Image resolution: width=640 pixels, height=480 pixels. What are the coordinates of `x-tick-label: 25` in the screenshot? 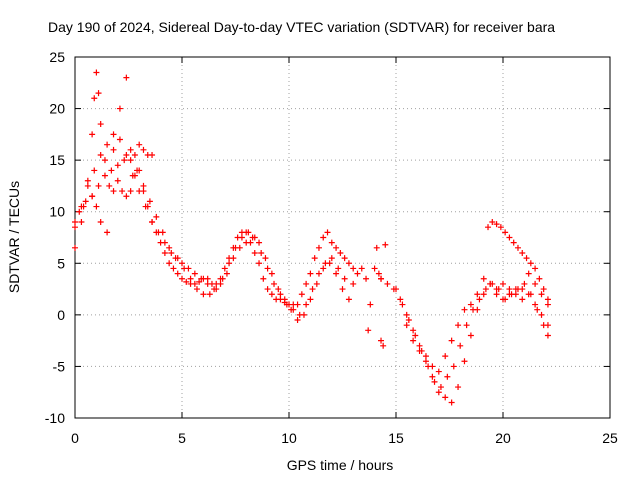 It's located at (610, 438).